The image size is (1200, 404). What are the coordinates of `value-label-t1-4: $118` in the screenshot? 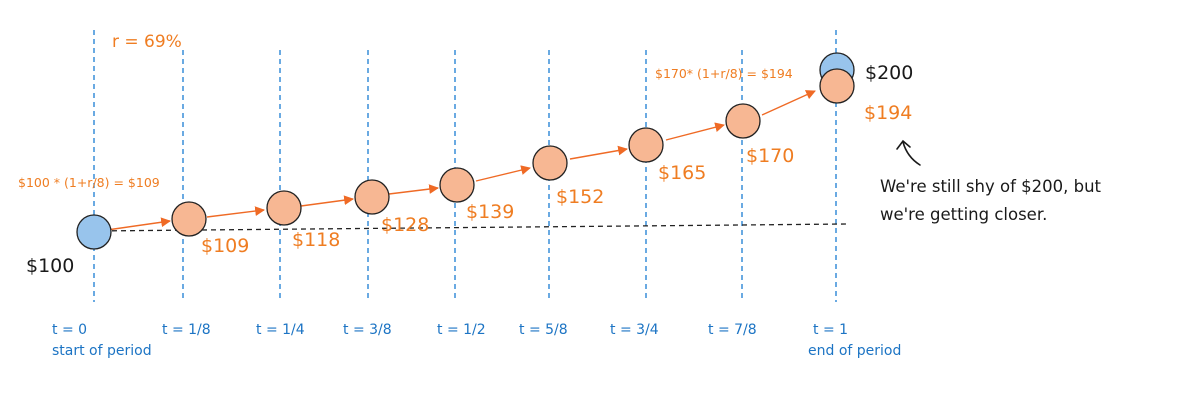 It's located at (316, 240).